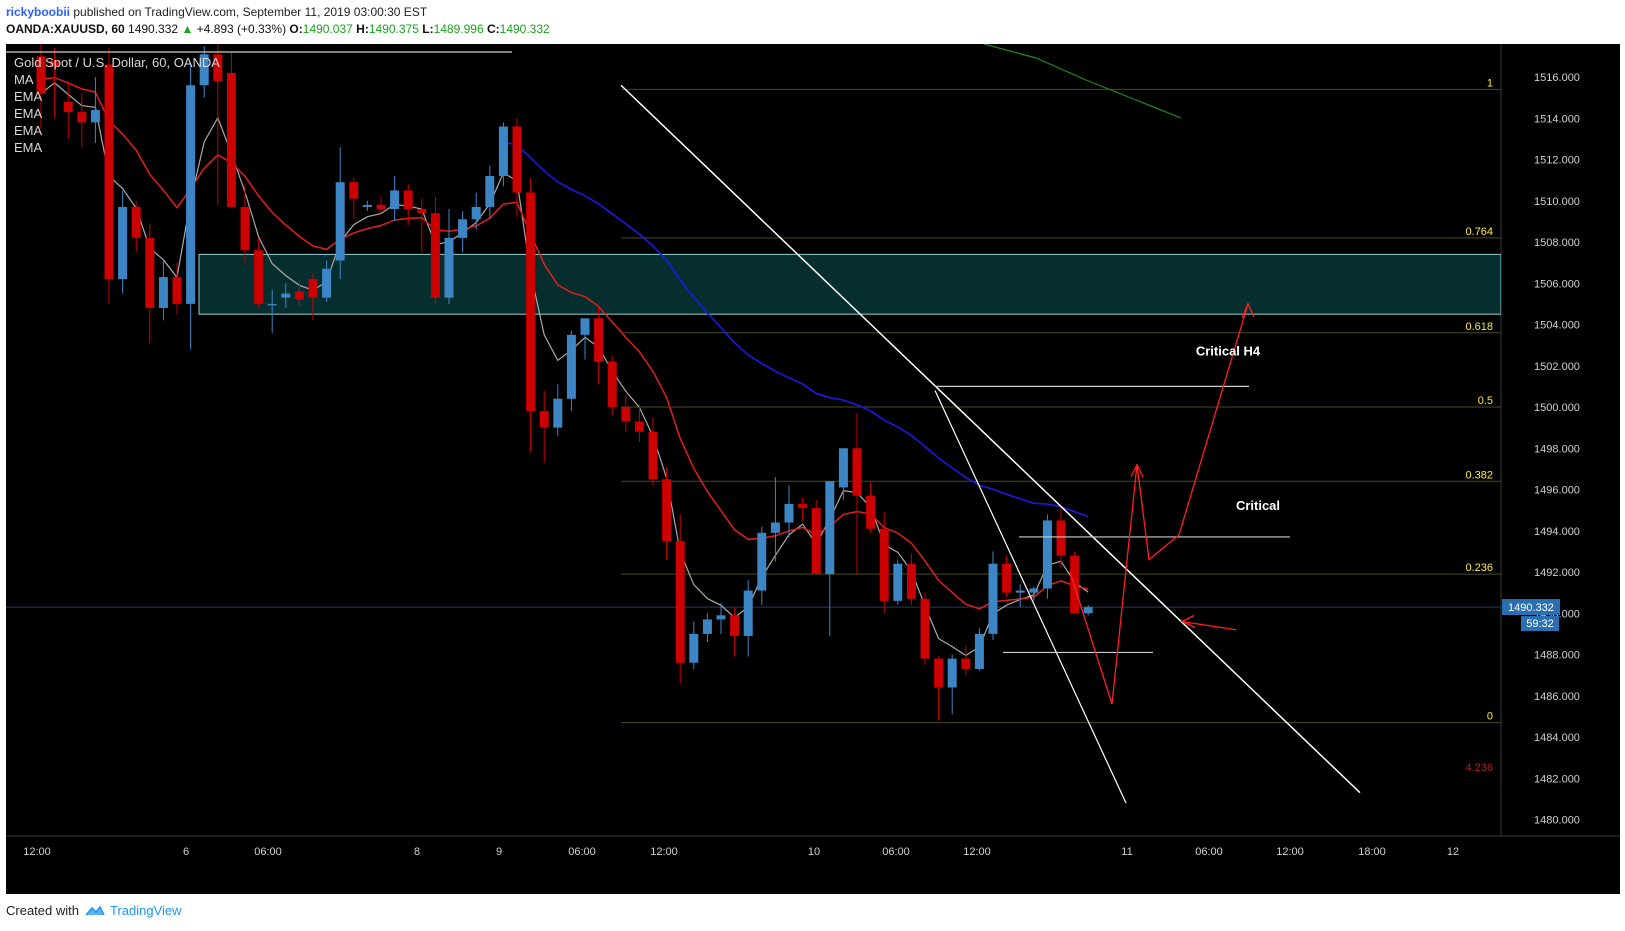 This screenshot has width=1625, height=931. I want to click on fib-level-label: 0, so click(1490, 717).